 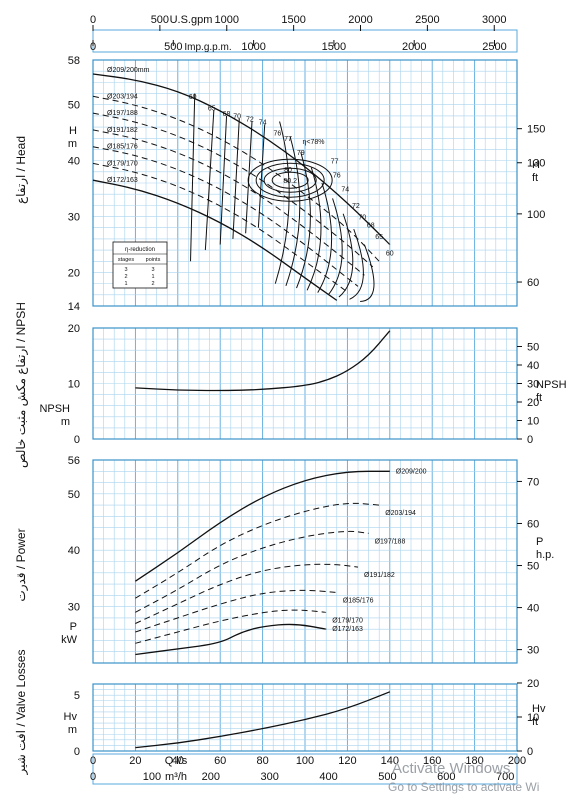 What do you see at coordinates (533, 684) in the screenshot?
I see `valve-right-tick-label: 20` at bounding box center [533, 684].